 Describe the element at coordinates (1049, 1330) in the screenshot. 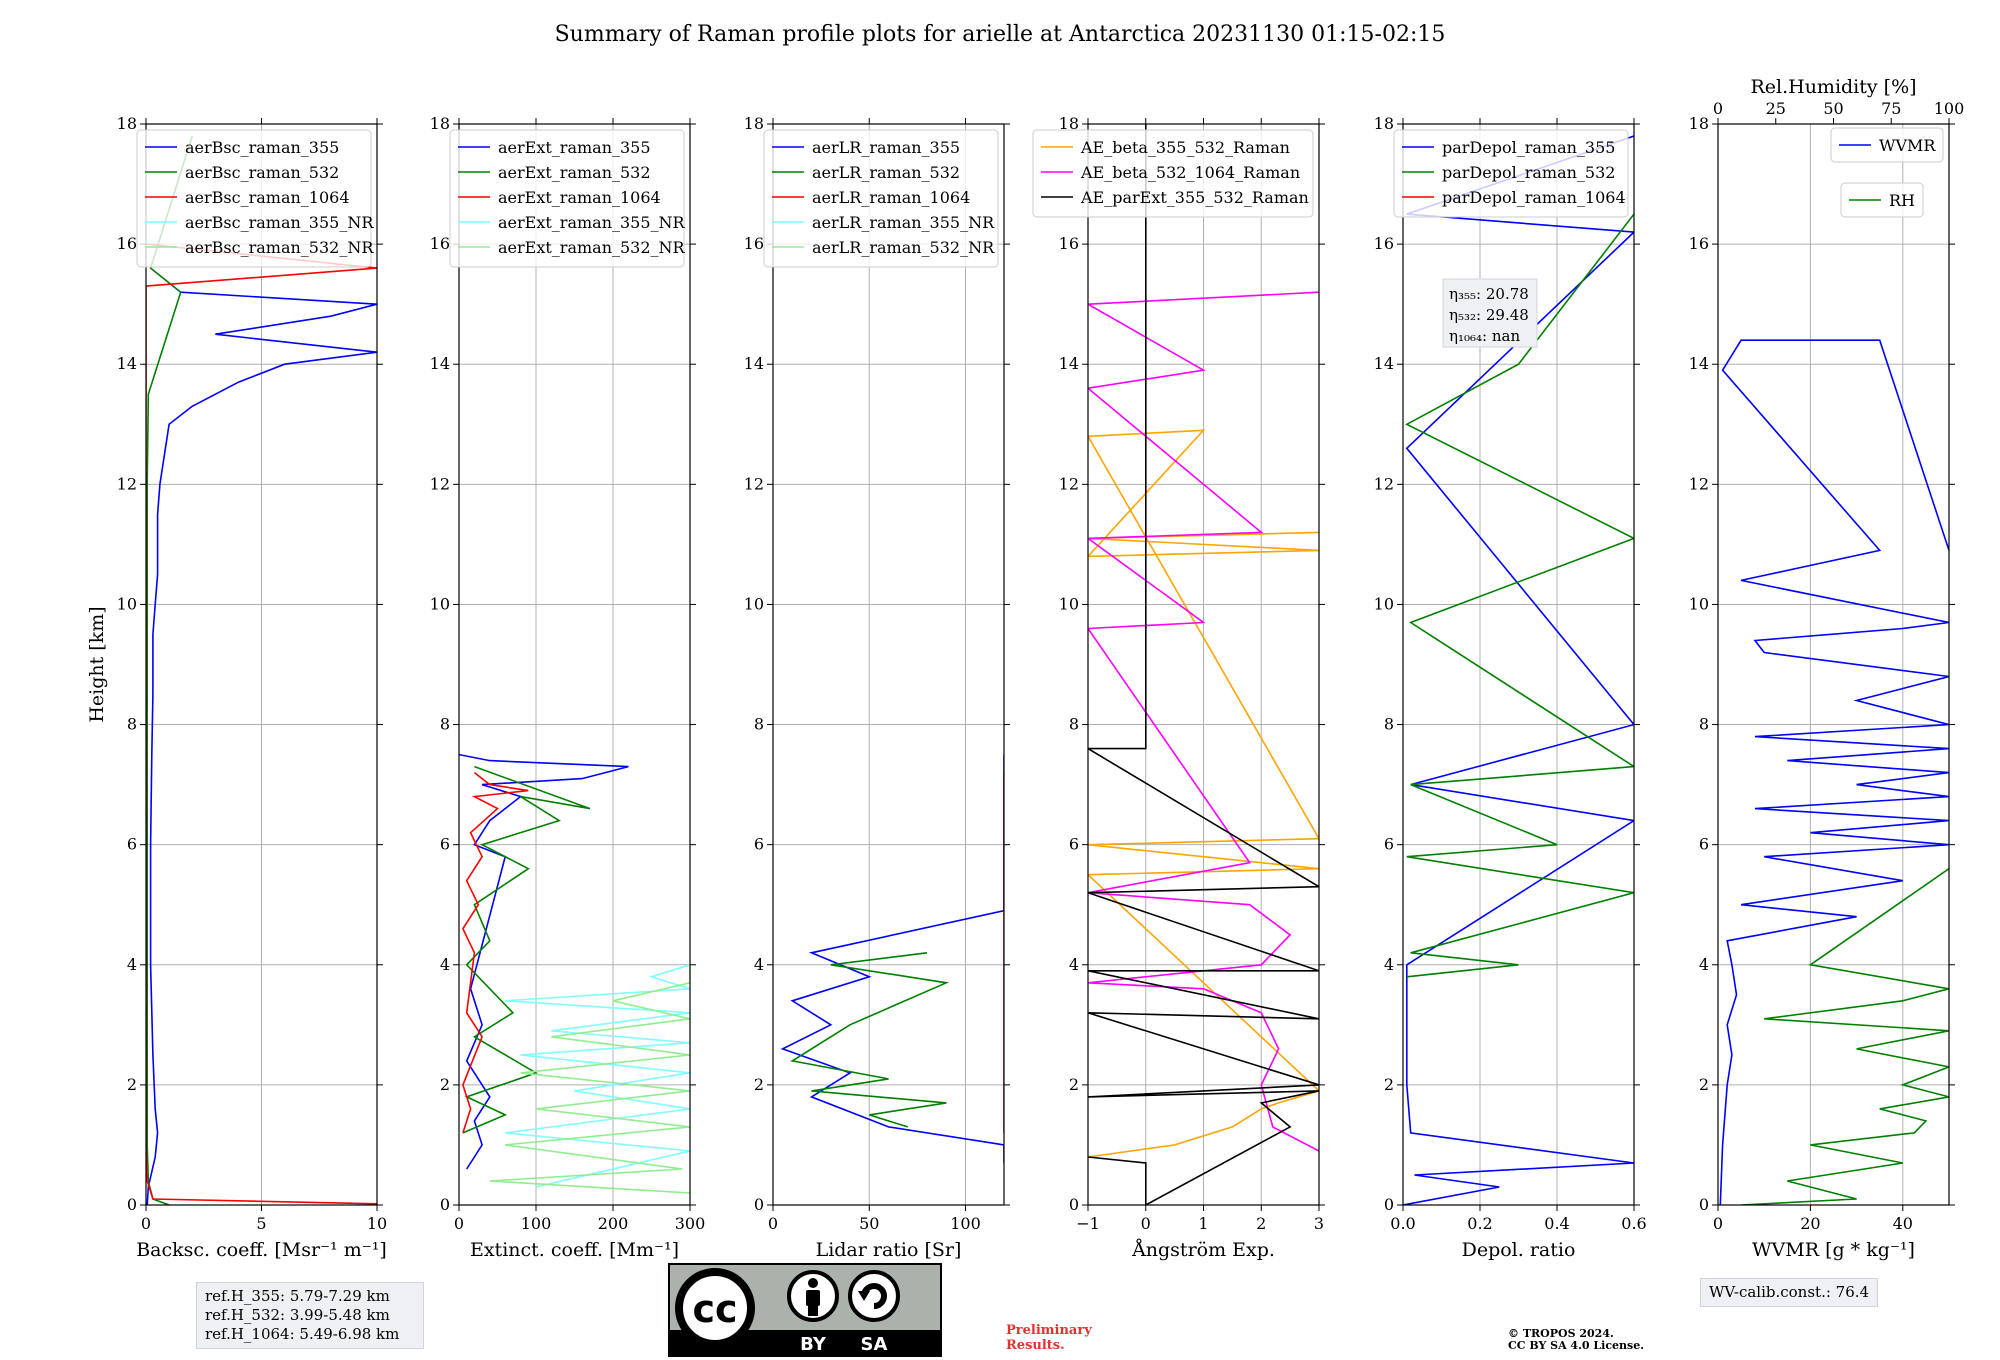

I see `preliminary-line-1: Preliminary` at that location.